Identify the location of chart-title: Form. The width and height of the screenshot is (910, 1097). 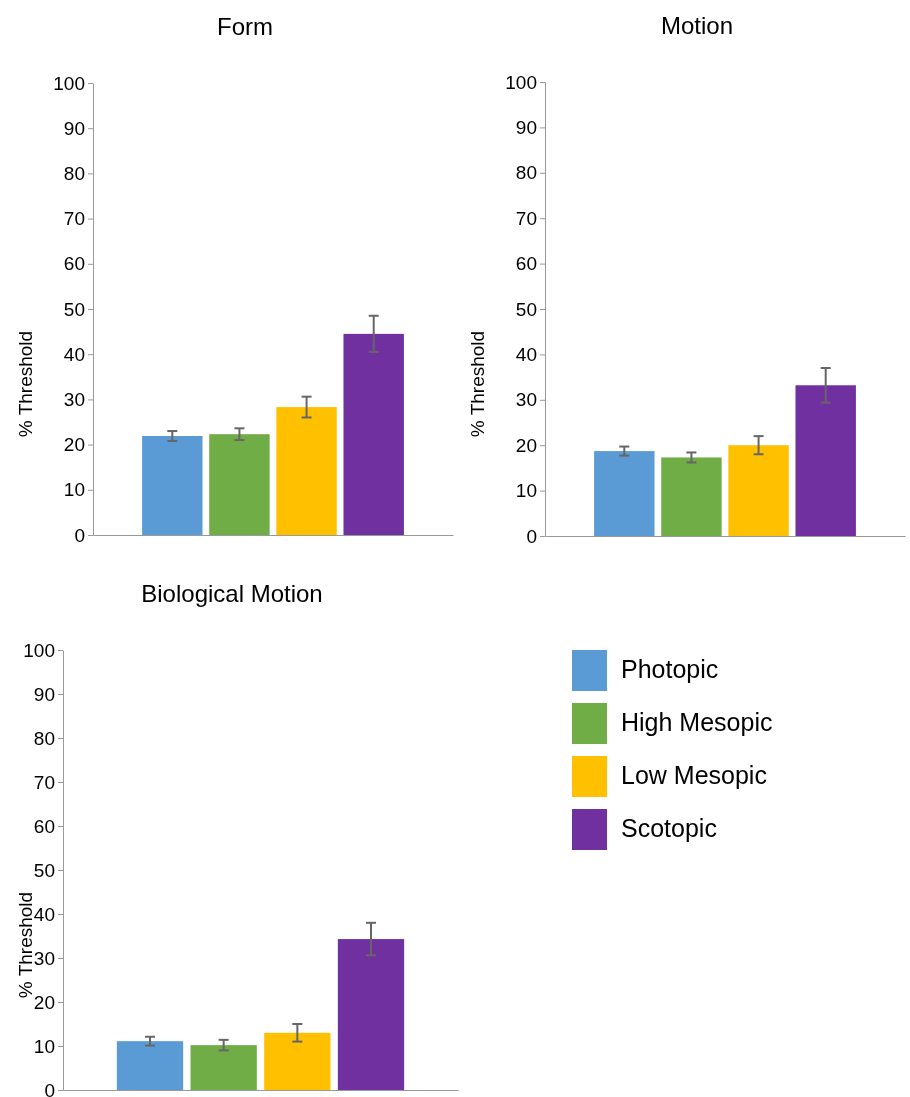
(245, 26).